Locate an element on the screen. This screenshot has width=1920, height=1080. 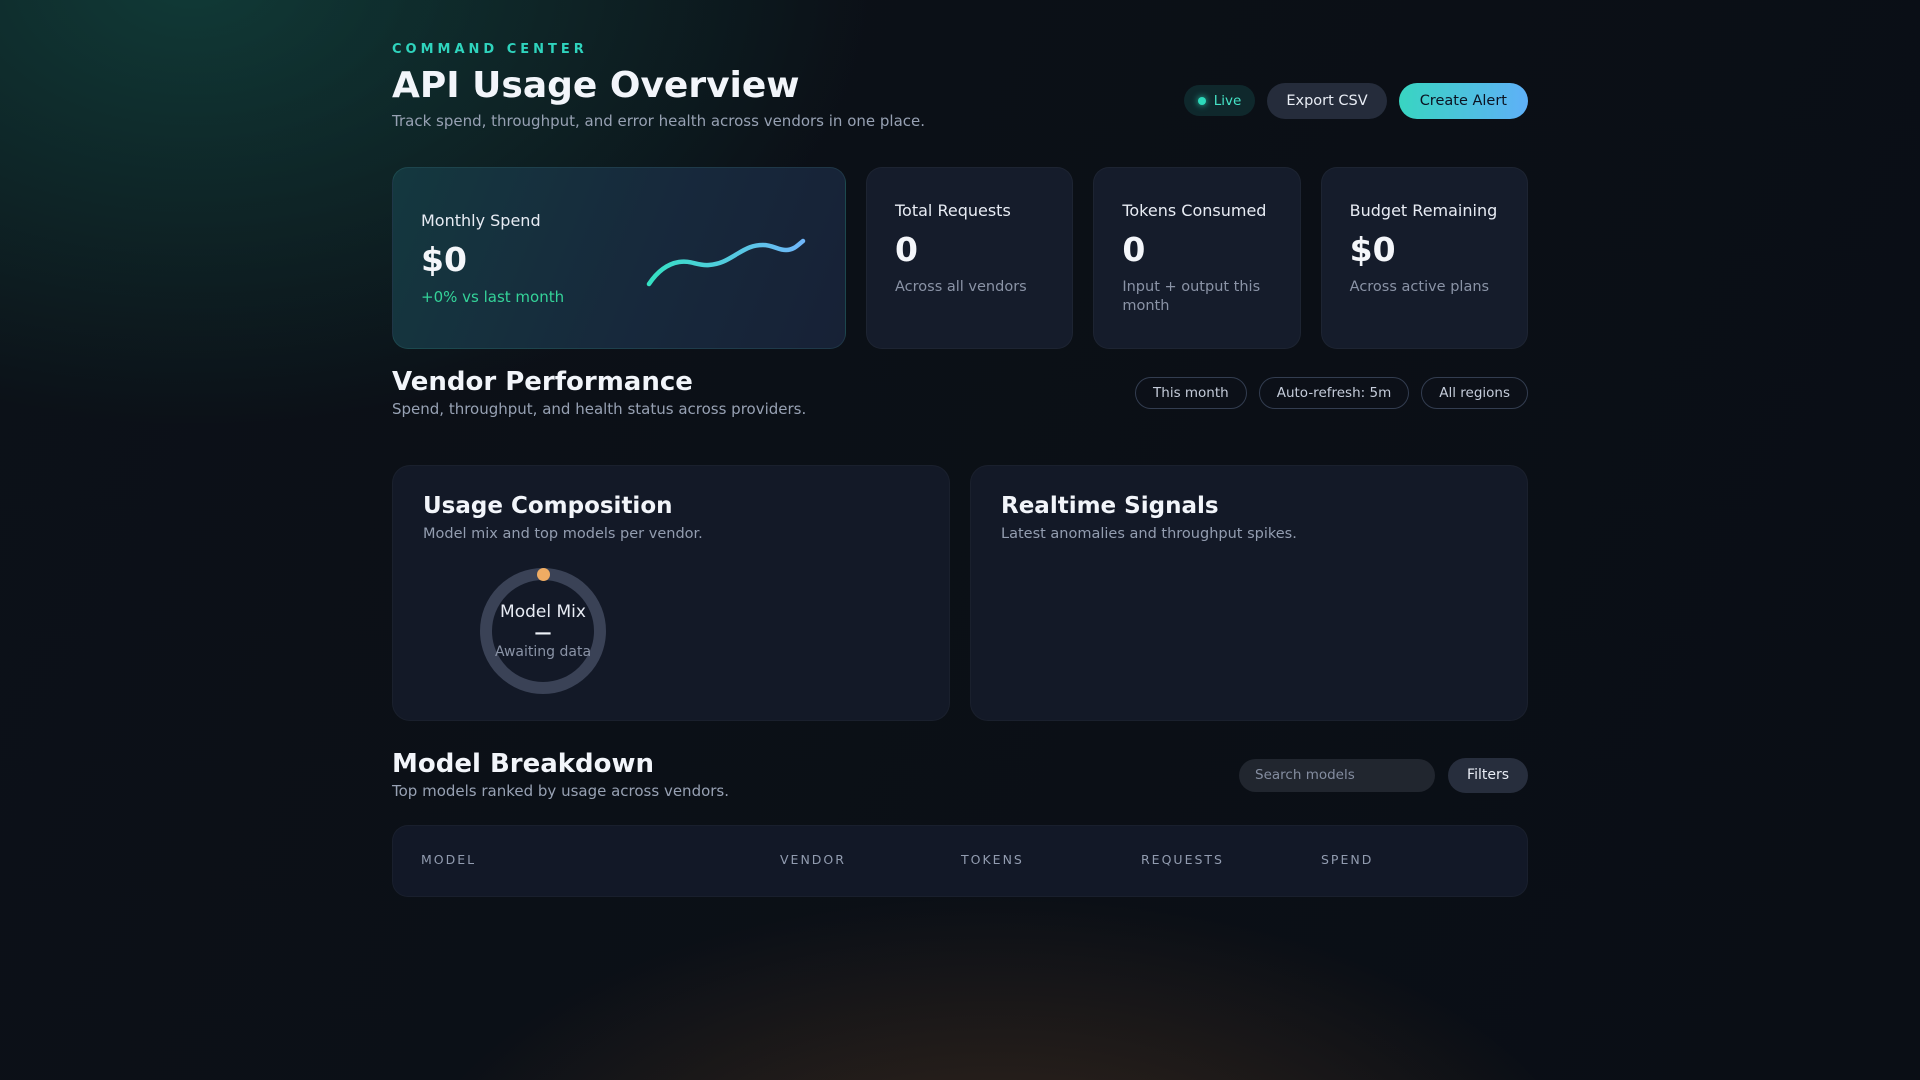
realtime-signals-title: Realtime Signals is located at coordinates (1110, 506).